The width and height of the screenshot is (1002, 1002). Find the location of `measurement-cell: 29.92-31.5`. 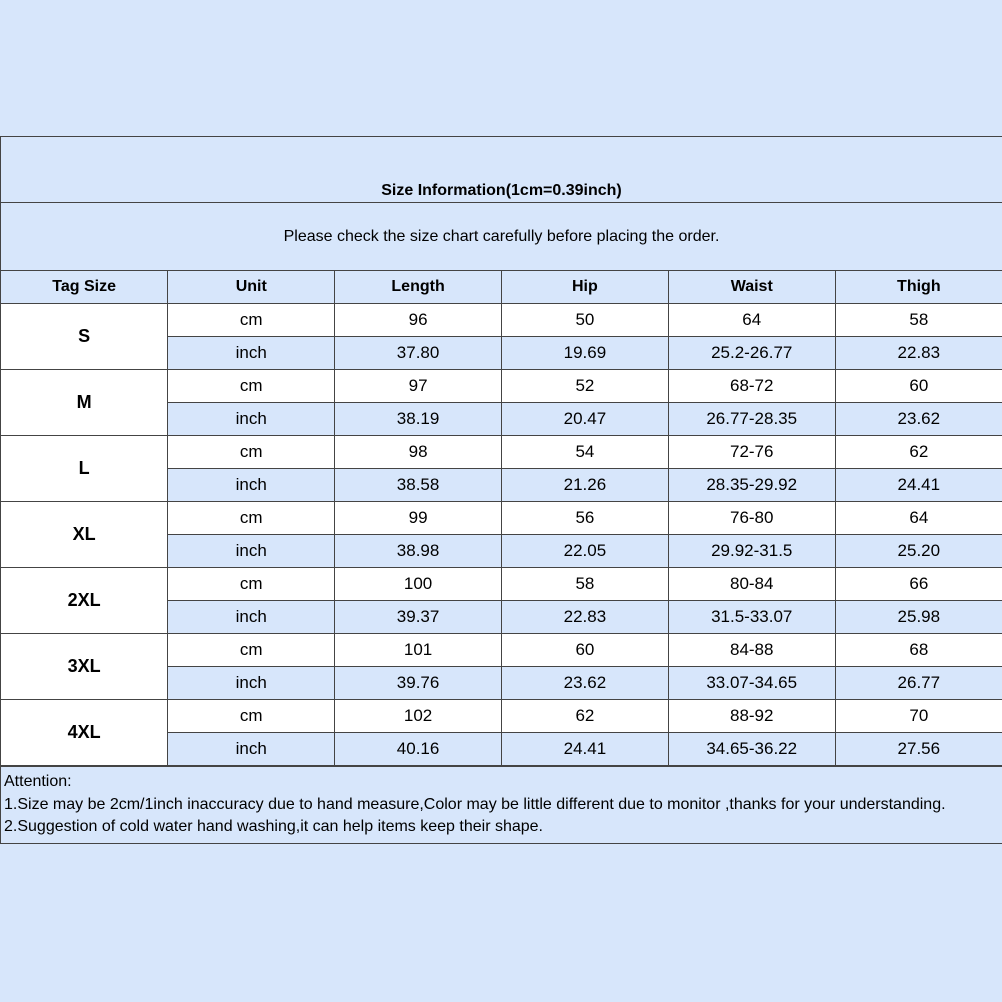

measurement-cell: 29.92-31.5 is located at coordinates (751, 551).